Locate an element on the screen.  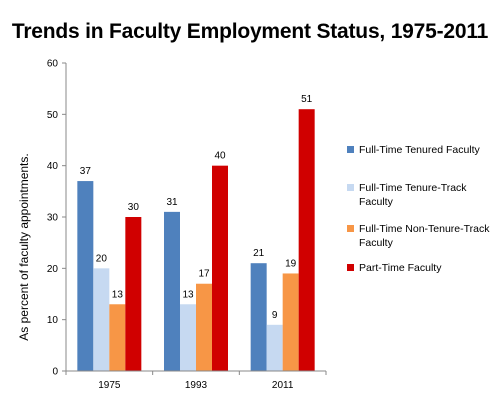
data-label-1993-series-2: 17 is located at coordinates (204, 274).